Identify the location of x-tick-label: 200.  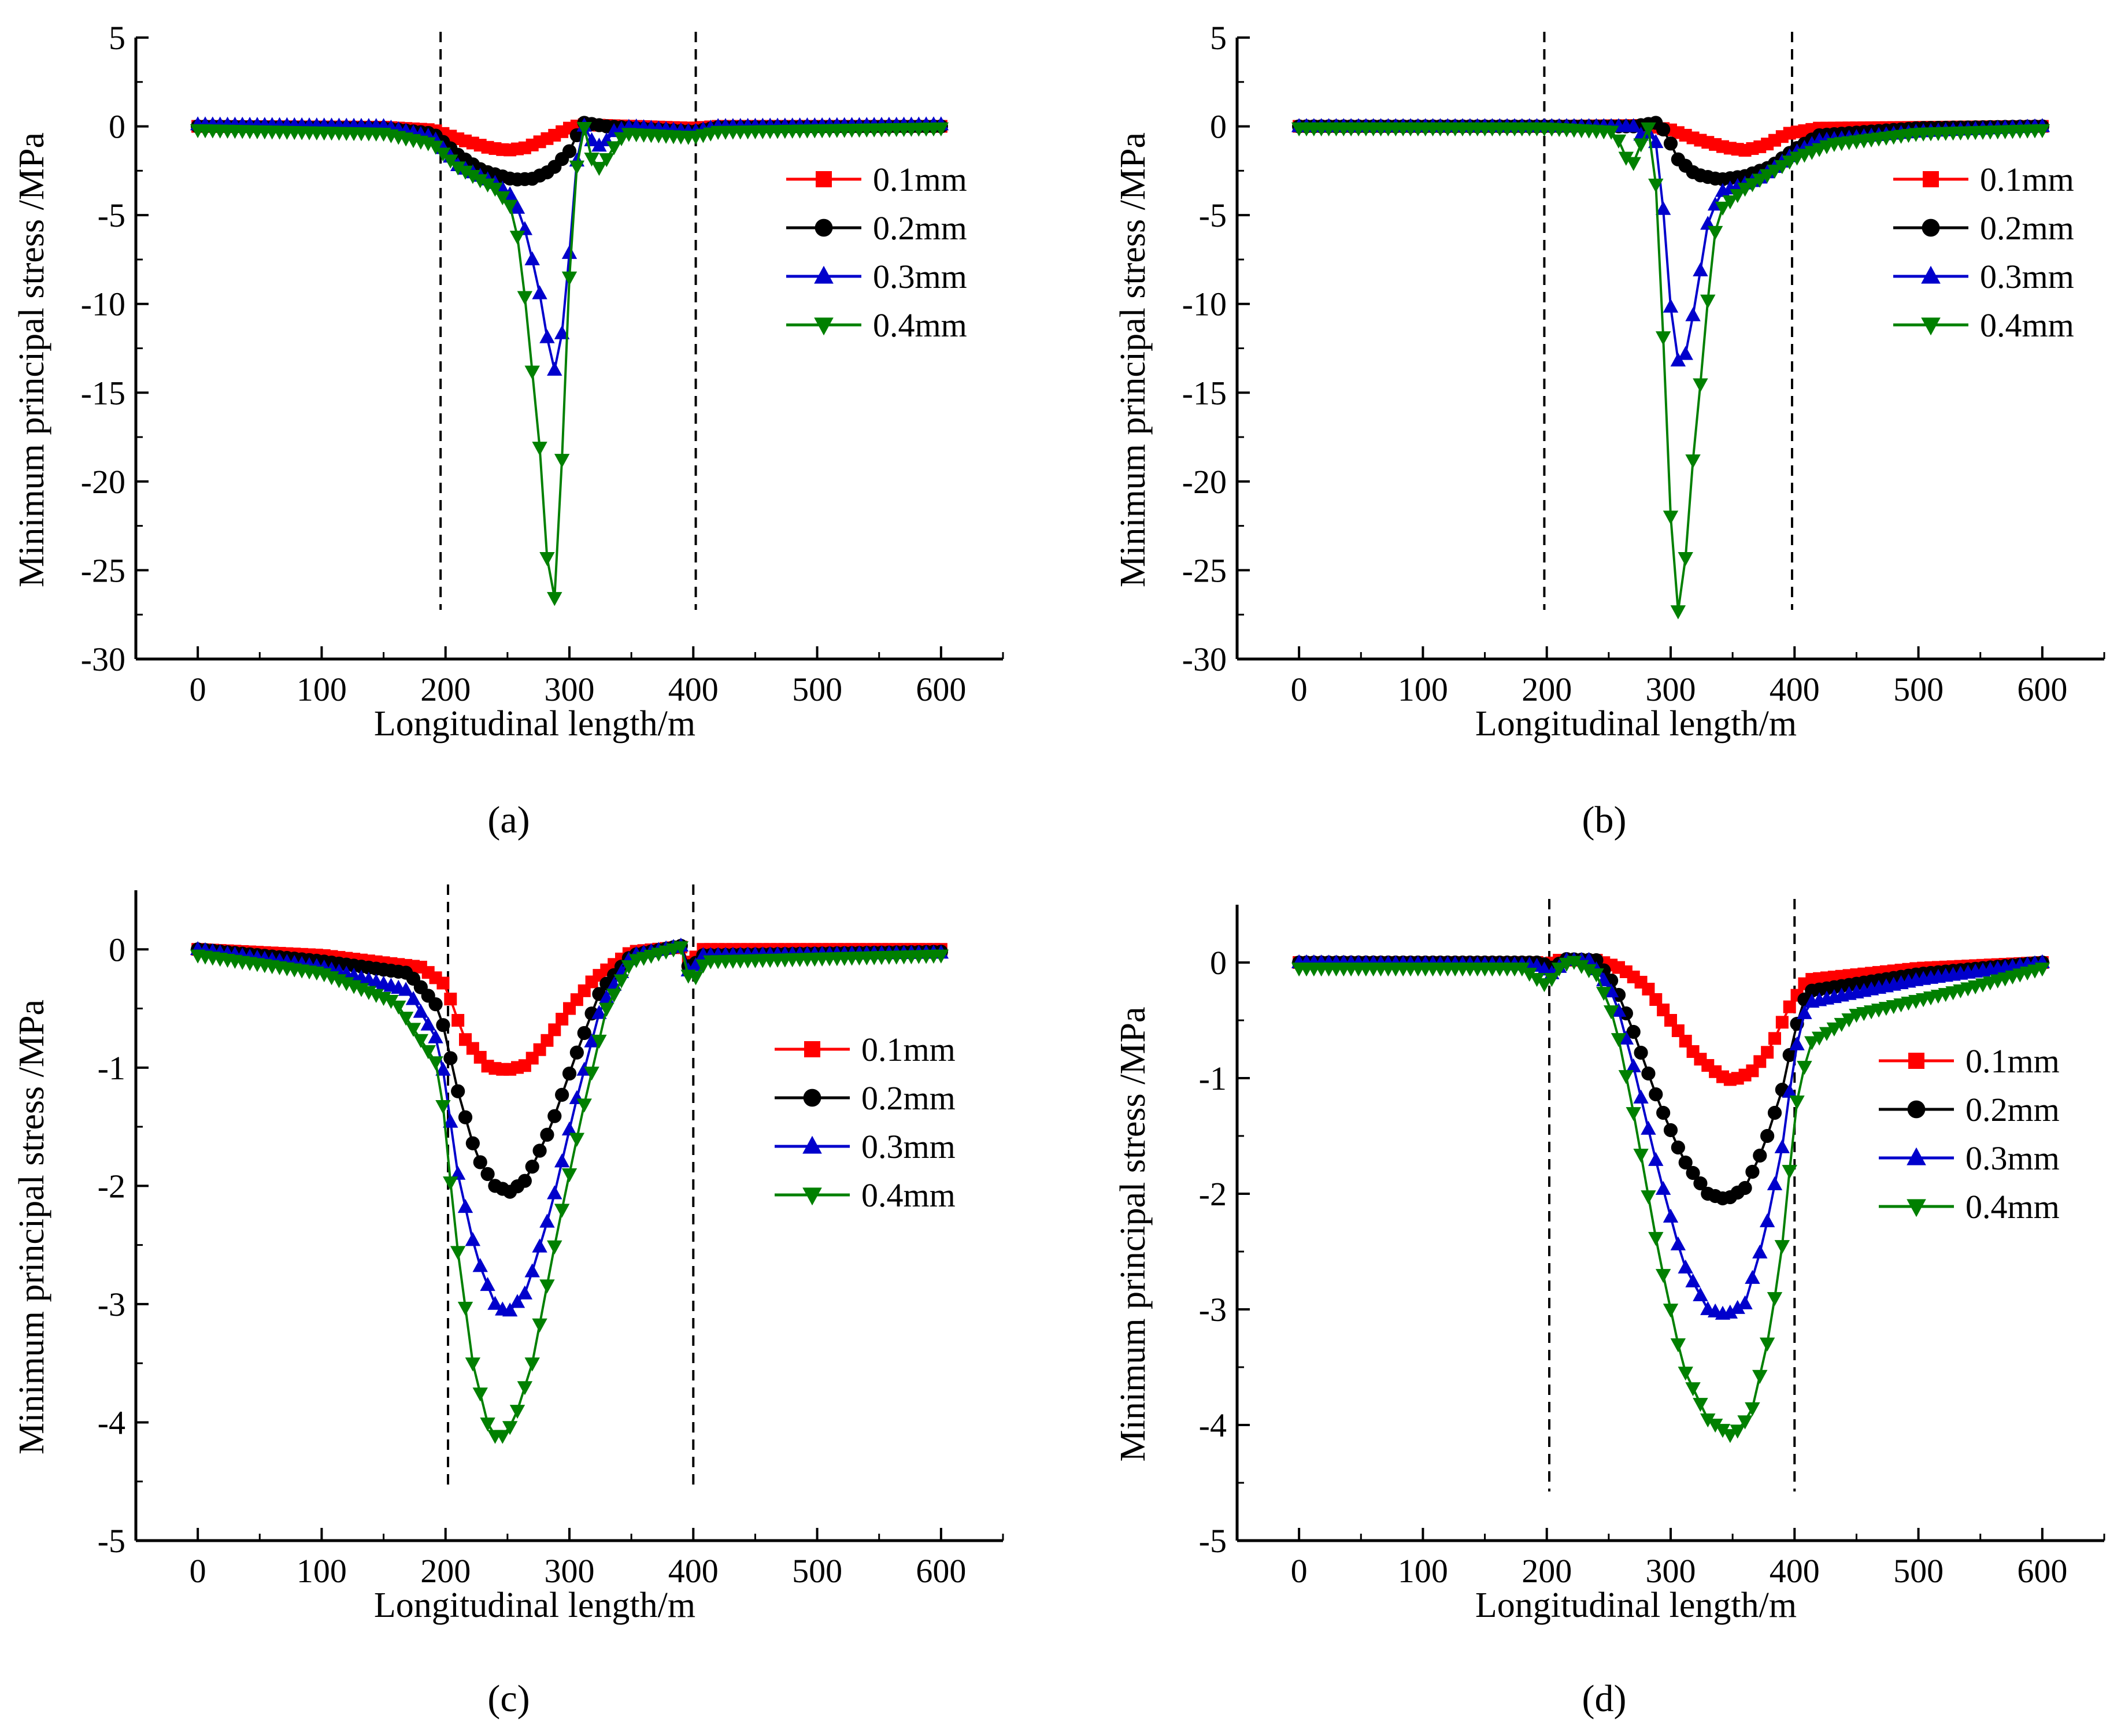
(445, 1571).